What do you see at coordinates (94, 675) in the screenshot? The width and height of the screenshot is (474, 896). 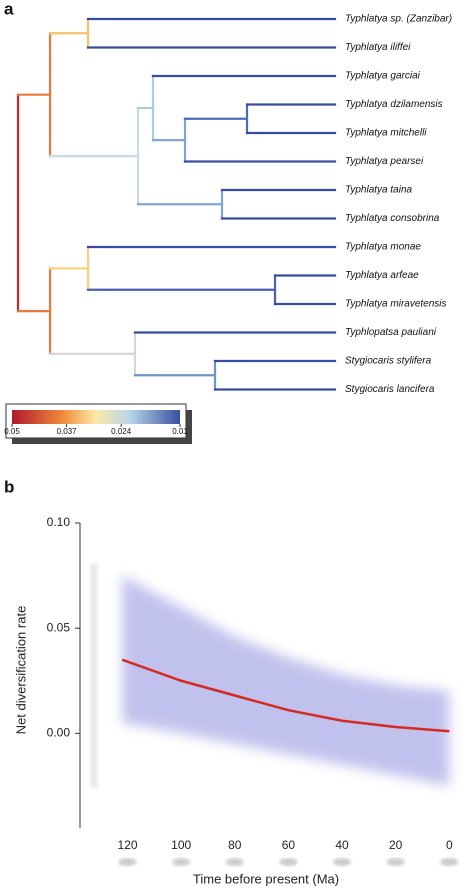 I see `start-band` at bounding box center [94, 675].